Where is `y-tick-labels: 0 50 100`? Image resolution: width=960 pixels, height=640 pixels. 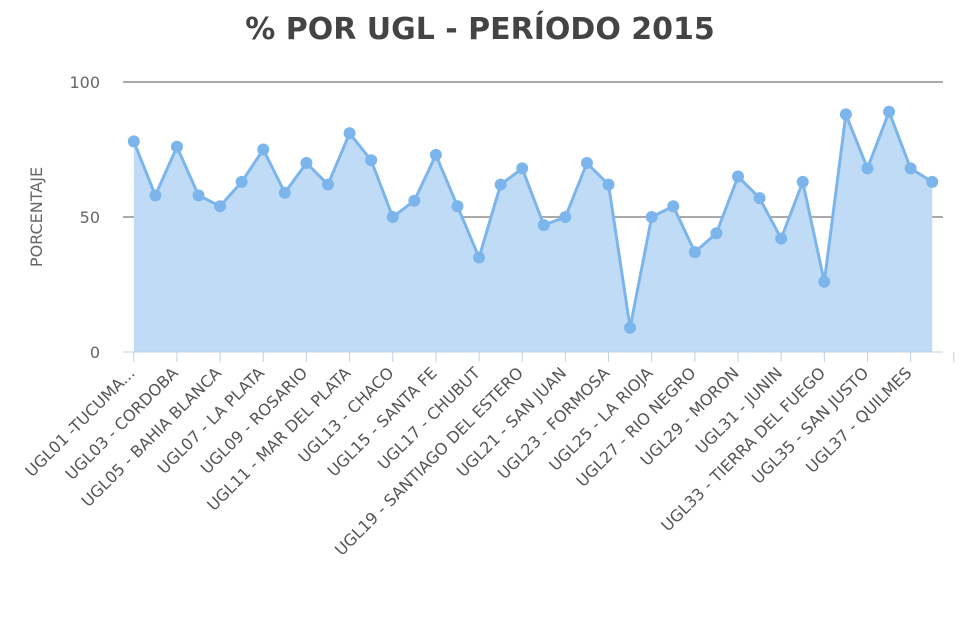 y-tick-labels: 0 50 100 is located at coordinates (84, 217).